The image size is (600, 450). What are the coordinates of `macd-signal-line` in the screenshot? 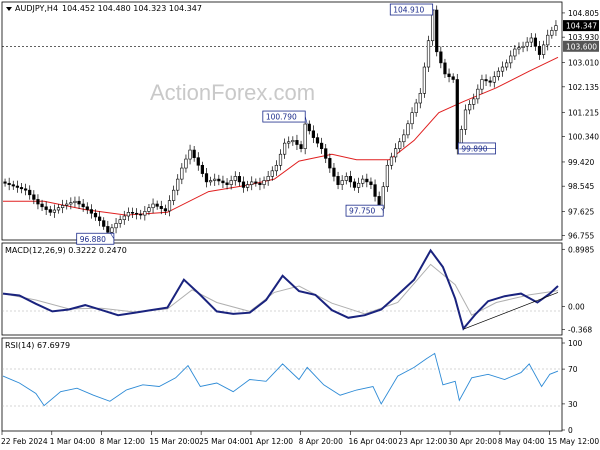 It's located at (280, 289).